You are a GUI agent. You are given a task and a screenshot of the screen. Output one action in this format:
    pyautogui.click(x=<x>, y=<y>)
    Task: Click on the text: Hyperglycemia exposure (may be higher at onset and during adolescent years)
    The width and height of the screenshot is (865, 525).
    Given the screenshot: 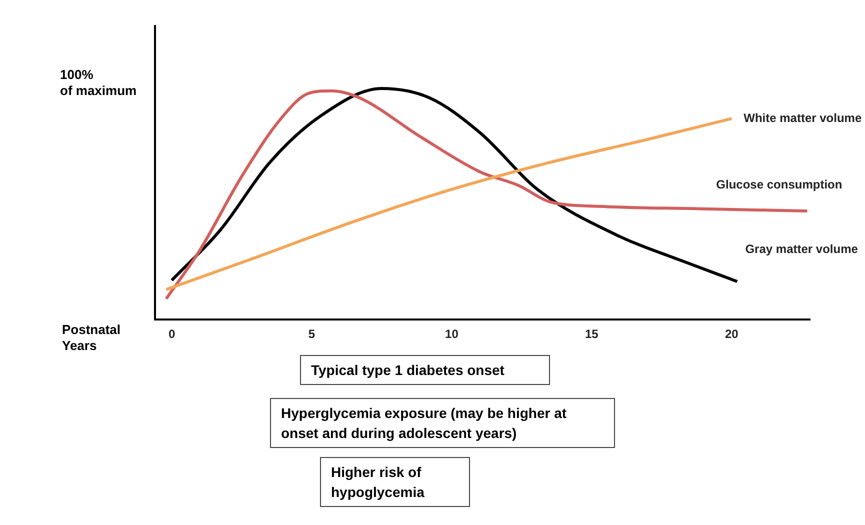 What is the action you would take?
    pyautogui.click(x=442, y=423)
    